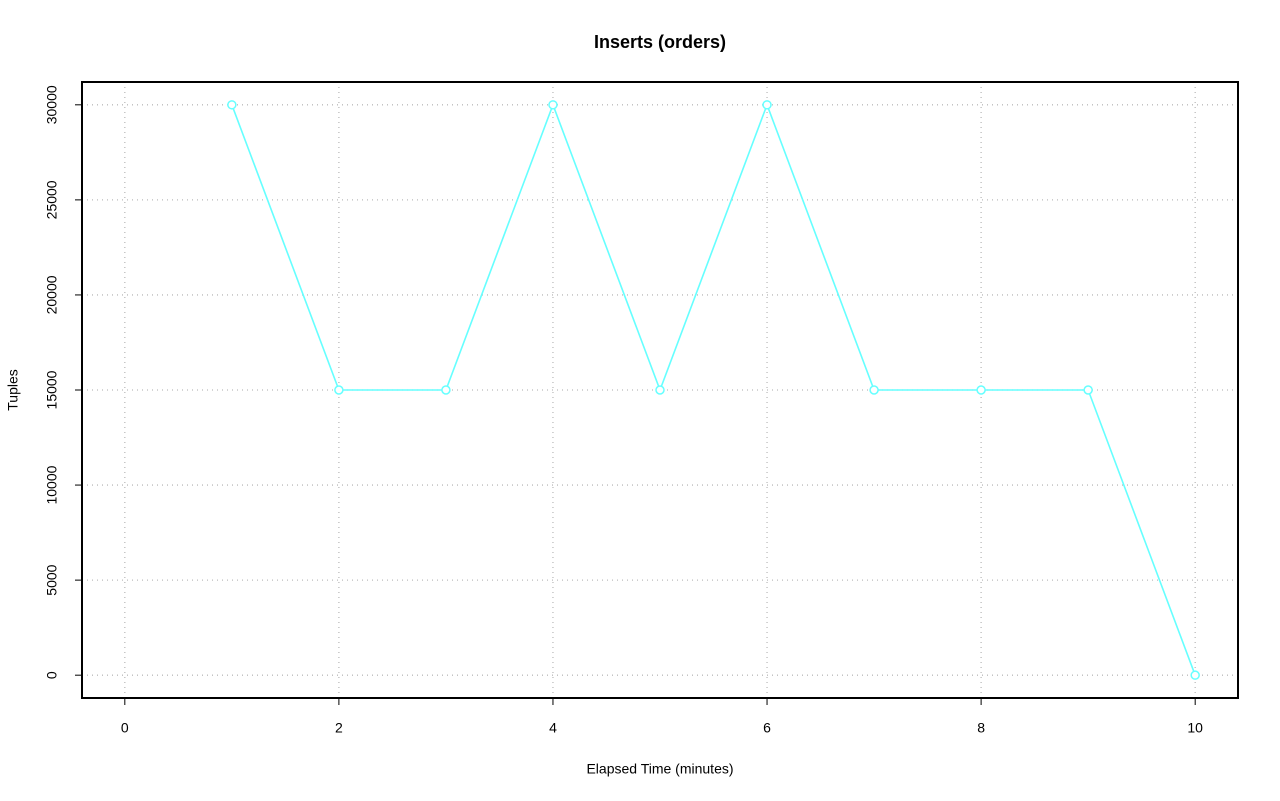  I want to click on x-tick-label: 4, so click(553, 728).